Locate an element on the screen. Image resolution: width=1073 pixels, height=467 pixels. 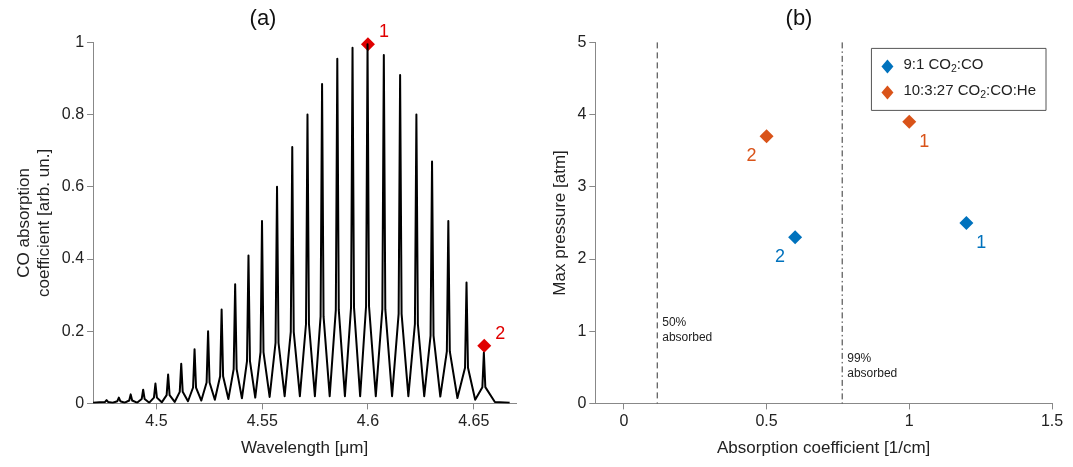
chart-title: (a) is located at coordinates (263, 18).